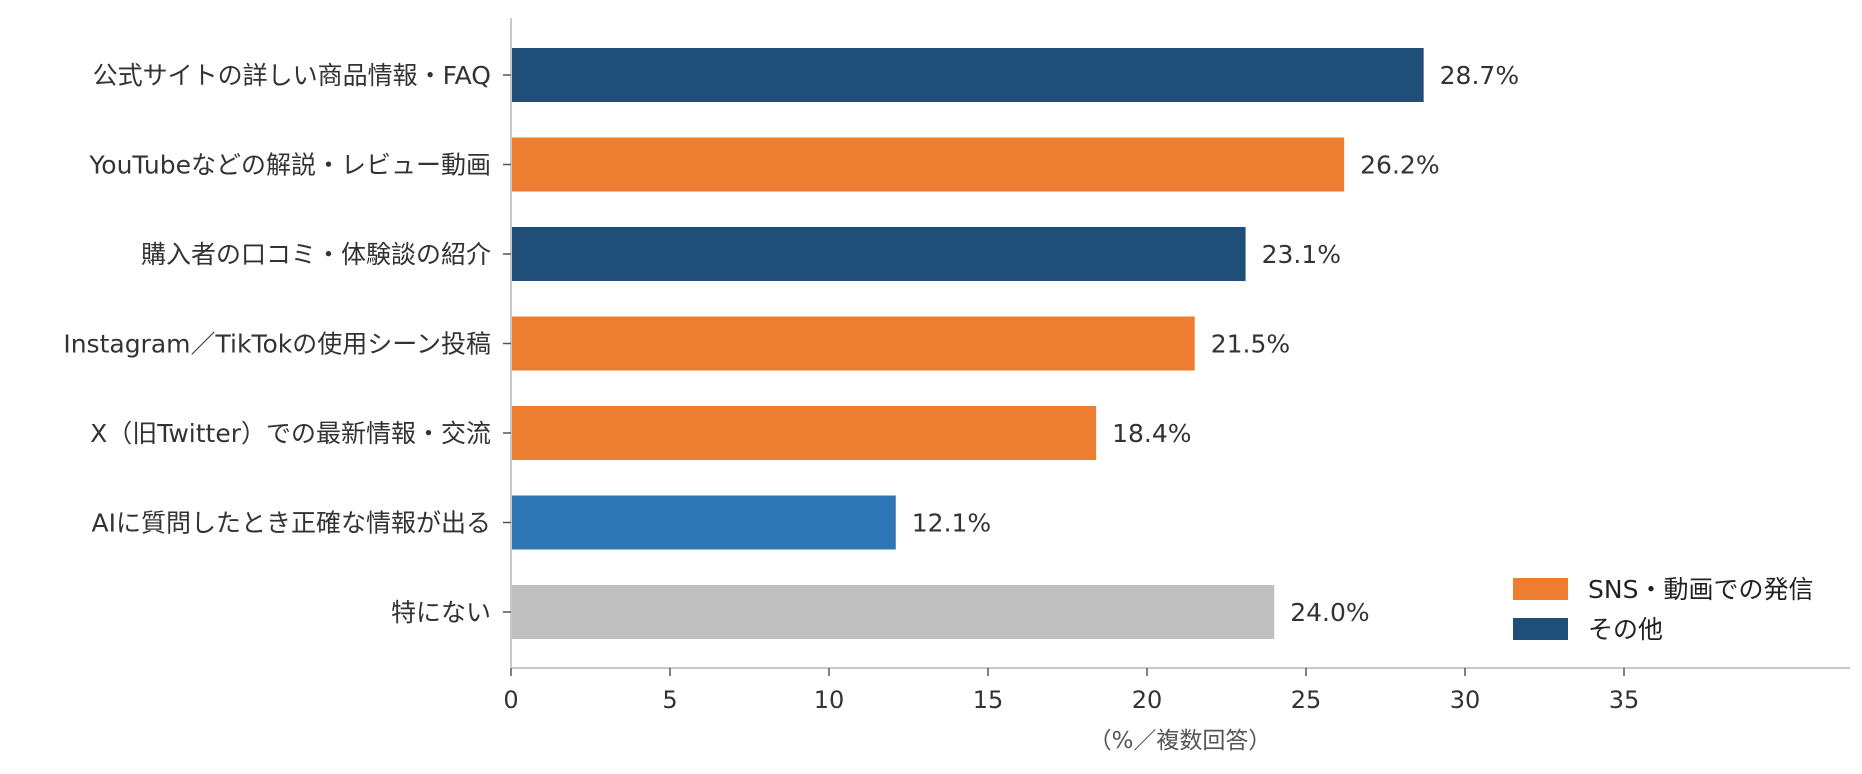 This screenshot has width=1862, height=774. Describe the element at coordinates (510, 700) in the screenshot. I see `x-tick-label-0: 0` at that location.